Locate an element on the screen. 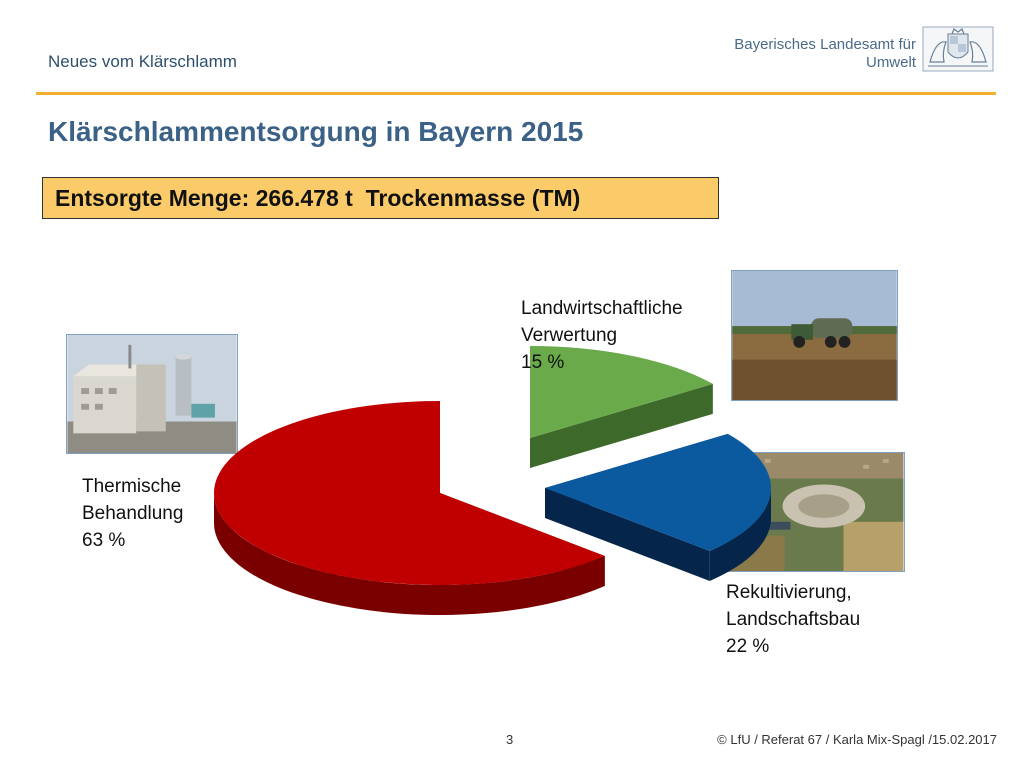 The image size is (1024, 768). farmland-tractor-photo is located at coordinates (814, 335).